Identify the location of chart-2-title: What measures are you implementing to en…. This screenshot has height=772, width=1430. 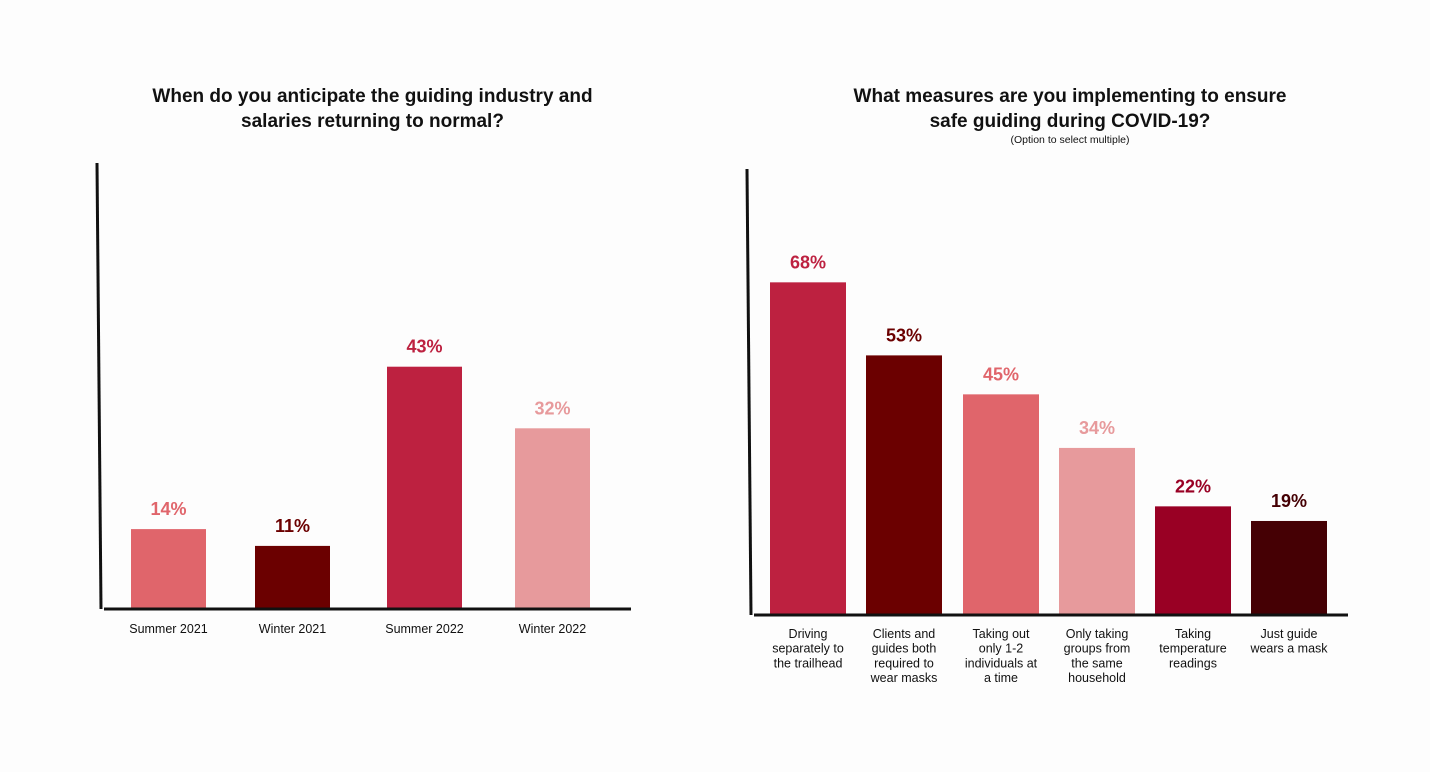
(1070, 109).